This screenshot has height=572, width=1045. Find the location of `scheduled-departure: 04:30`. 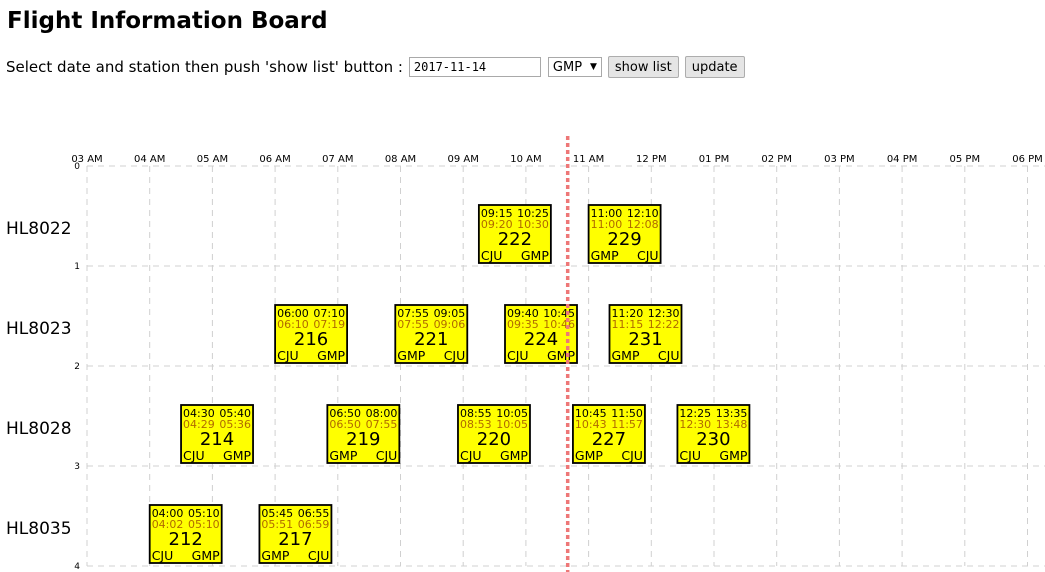

scheduled-departure: 04:30 is located at coordinates (199, 413).